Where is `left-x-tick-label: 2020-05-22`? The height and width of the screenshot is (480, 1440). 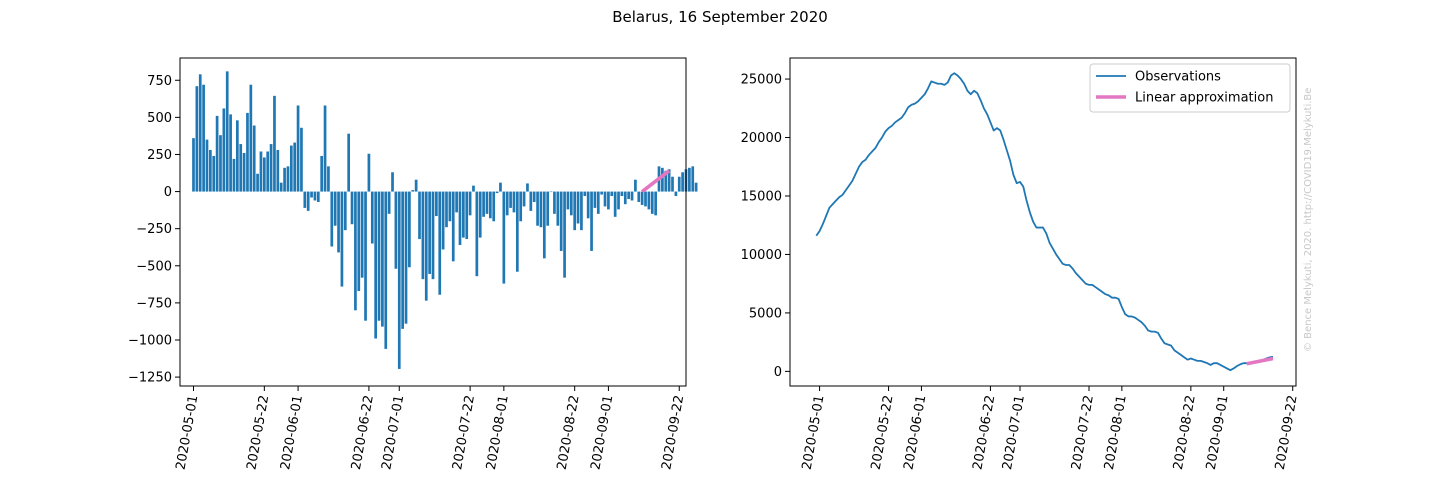 left-x-tick-label: 2020-05-22 is located at coordinates (258, 432).